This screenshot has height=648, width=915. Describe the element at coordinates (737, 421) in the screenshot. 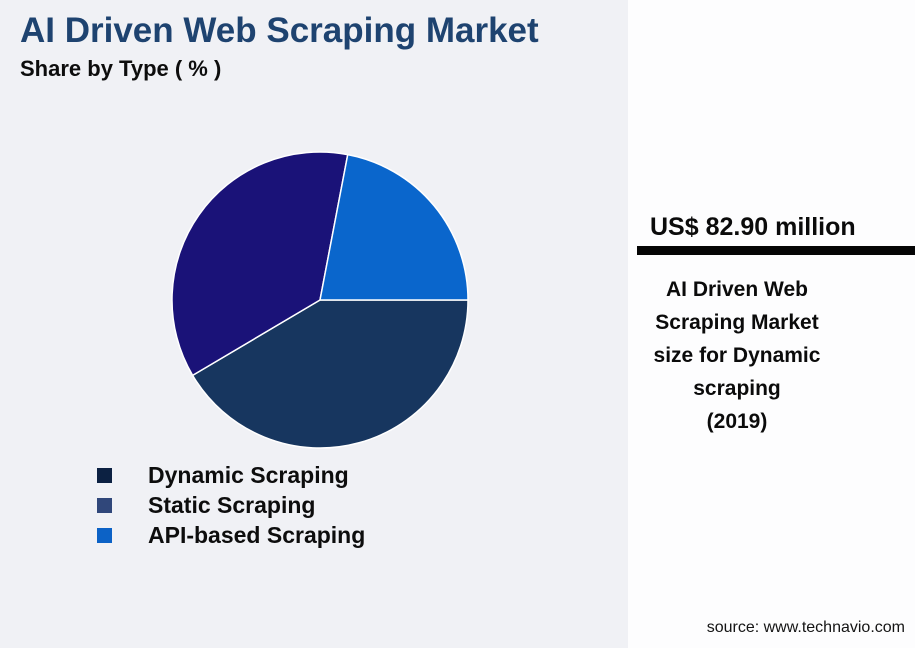

I see `market-size-year: (2019)` at that location.